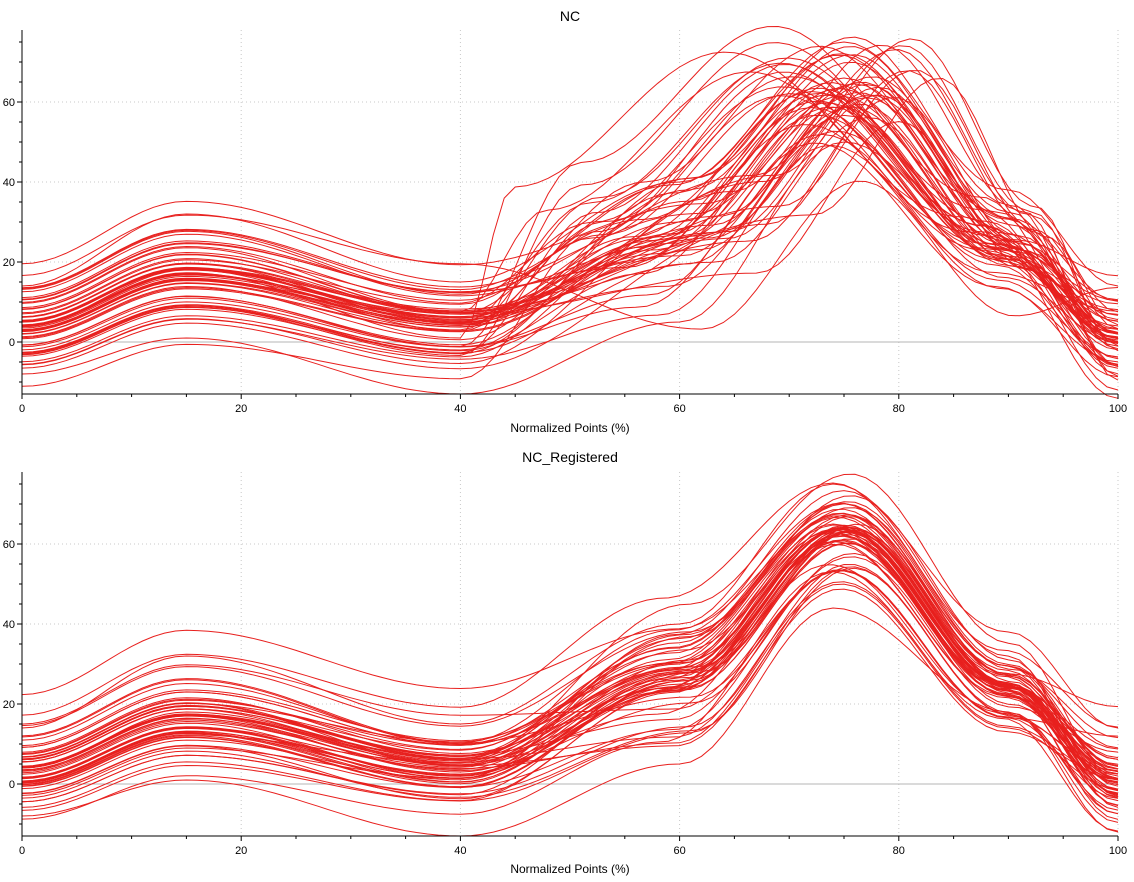 The height and width of the screenshot is (882, 1134). What do you see at coordinates (570, 457) in the screenshot?
I see `chart-title: NC_Registered` at bounding box center [570, 457].